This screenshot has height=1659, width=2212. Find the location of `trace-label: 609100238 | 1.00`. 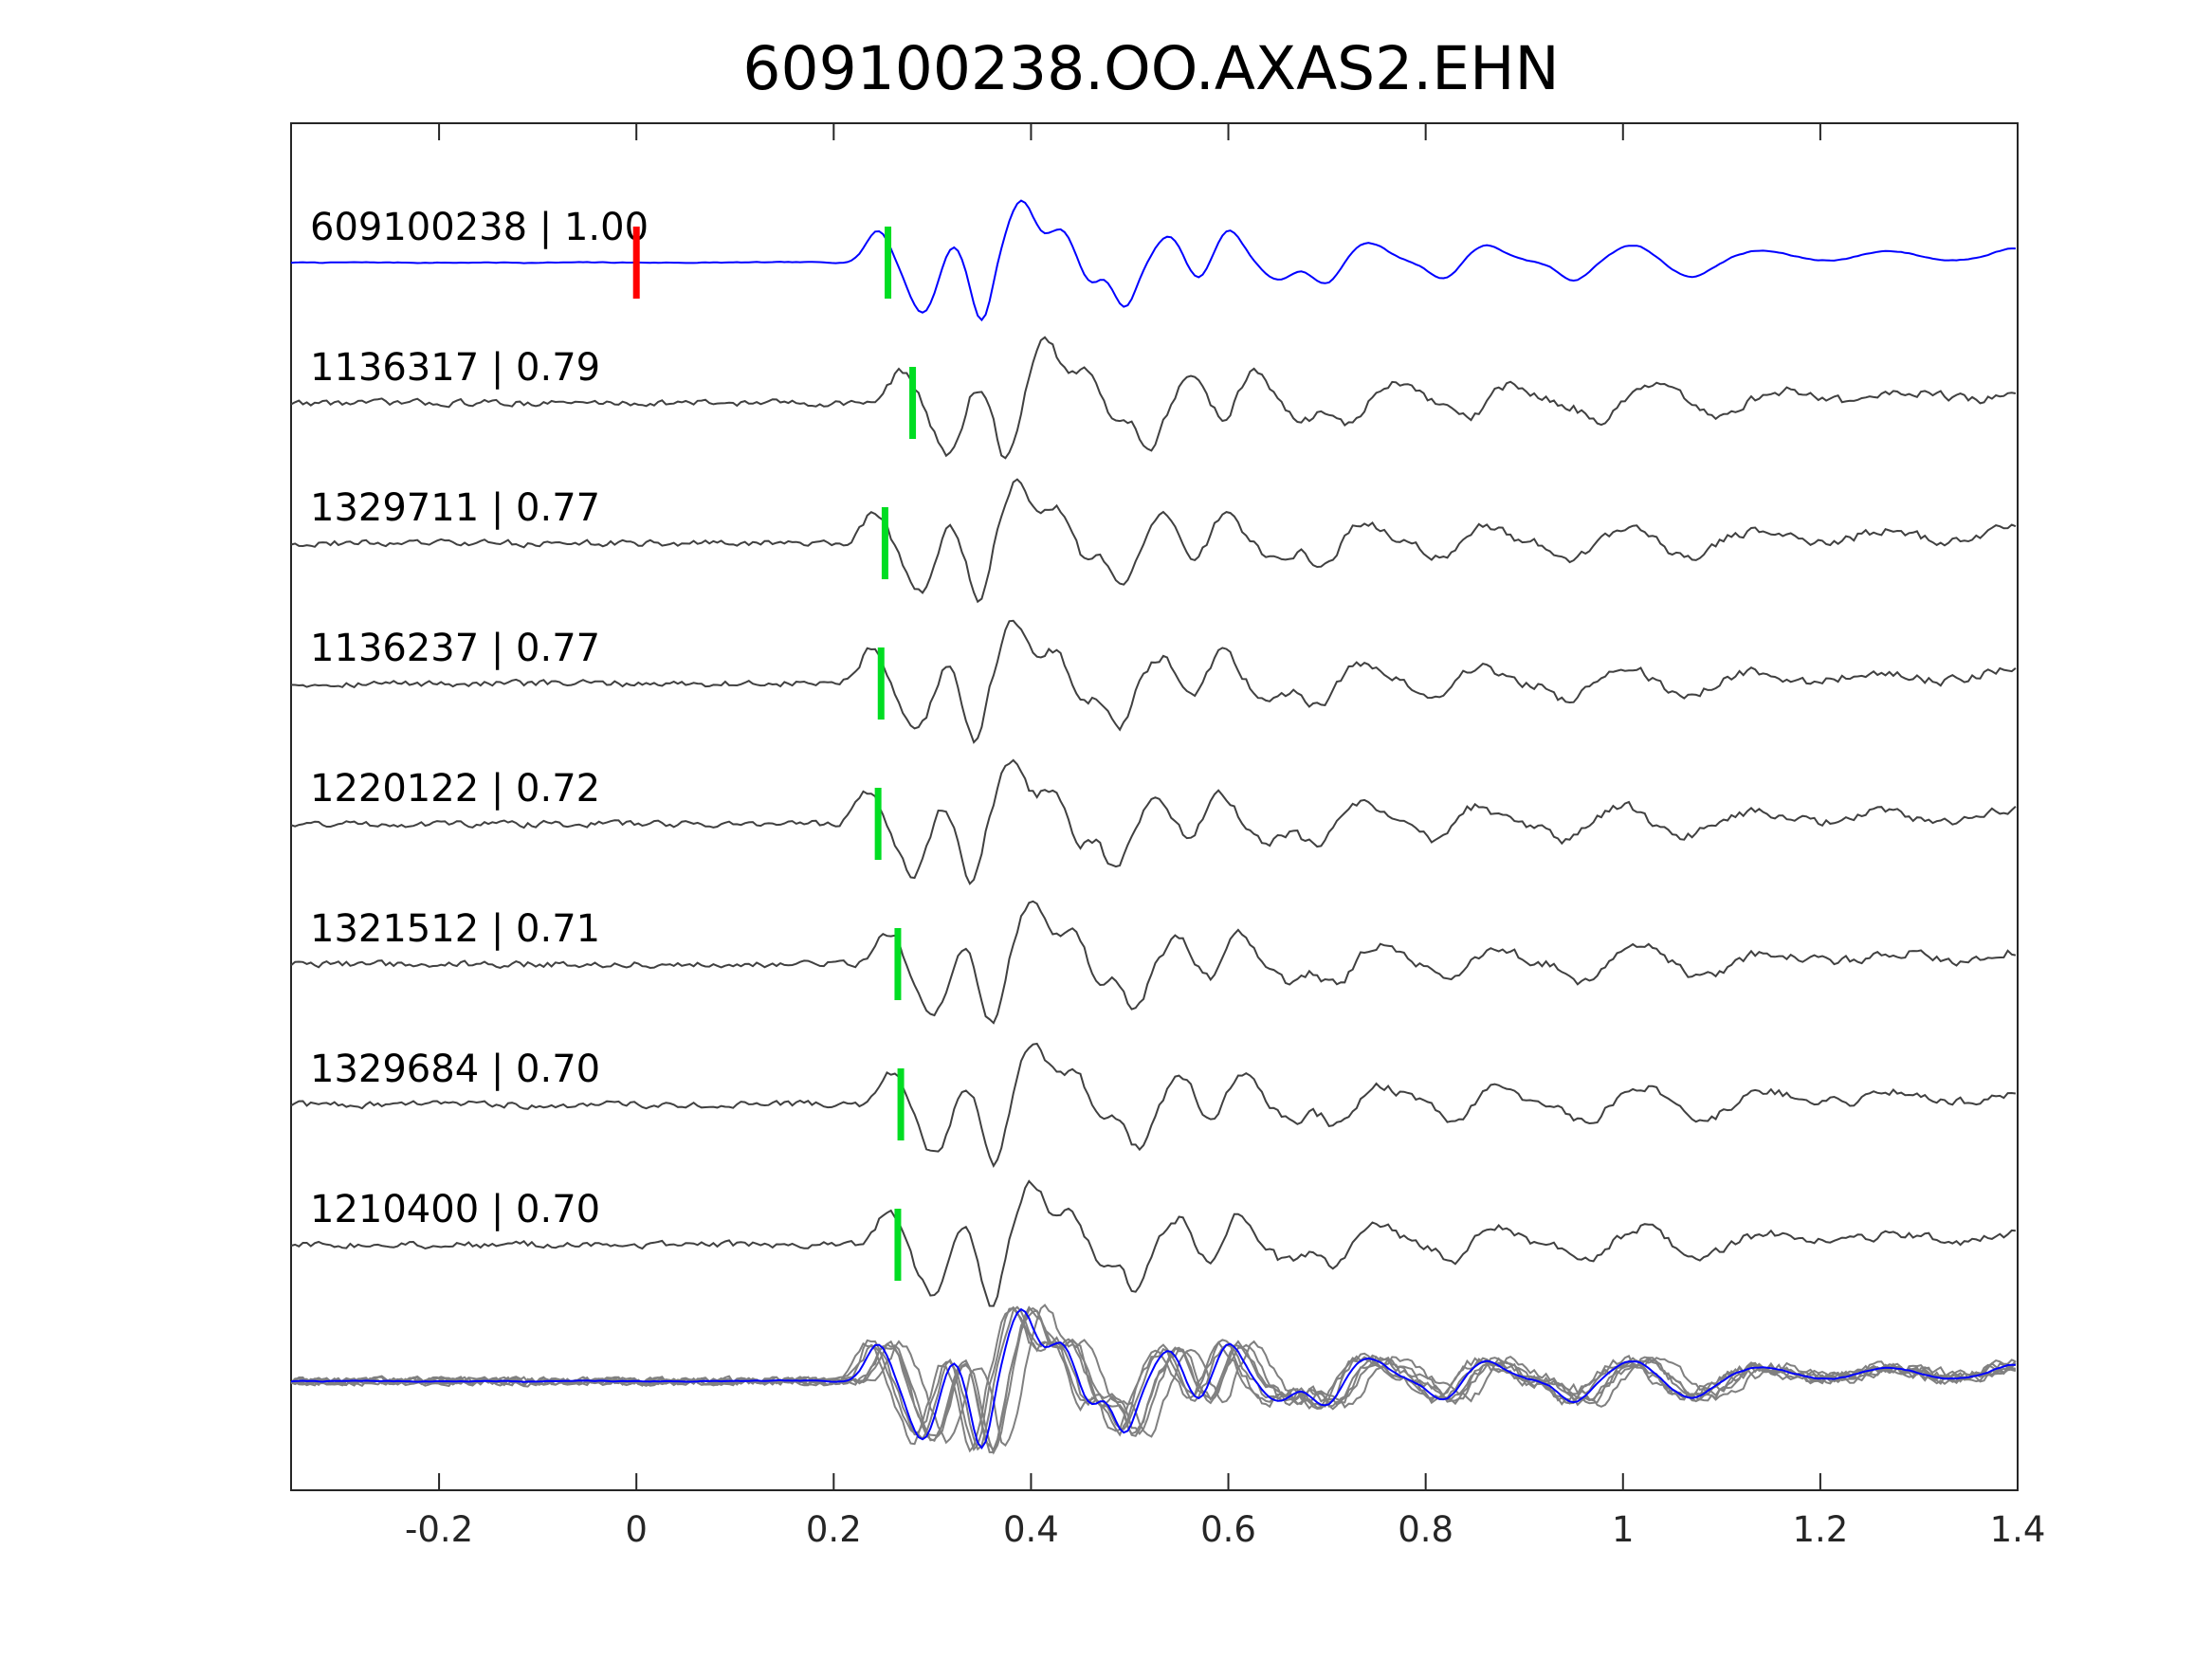

trace-label: 609100238 | 1.00 is located at coordinates (479, 227).